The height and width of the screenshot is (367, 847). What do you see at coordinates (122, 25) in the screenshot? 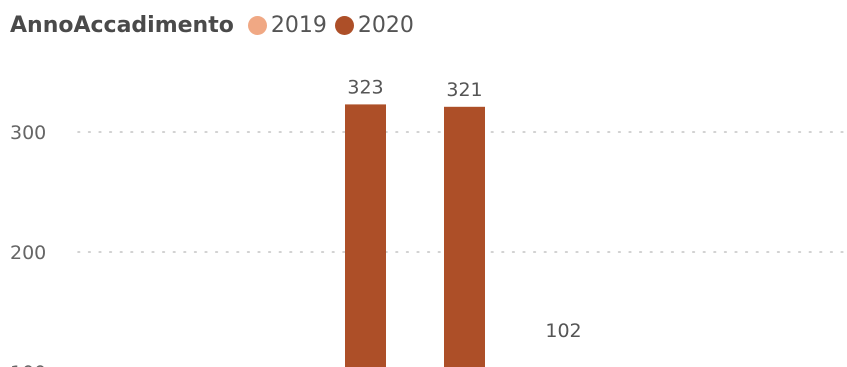
I see `legend-title: AnnoAccadimento` at bounding box center [122, 25].